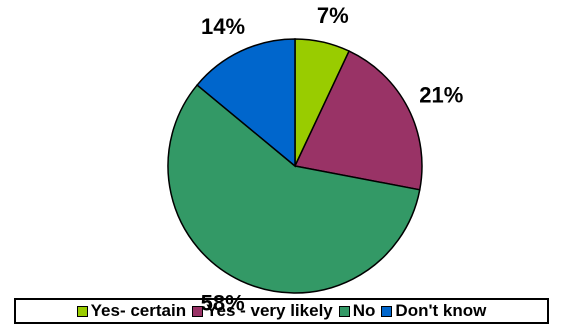 Image resolution: width=568 pixels, height=331 pixels. Describe the element at coordinates (441, 95) in the screenshot. I see `pie-label-yes-very-likely: 21%` at that location.